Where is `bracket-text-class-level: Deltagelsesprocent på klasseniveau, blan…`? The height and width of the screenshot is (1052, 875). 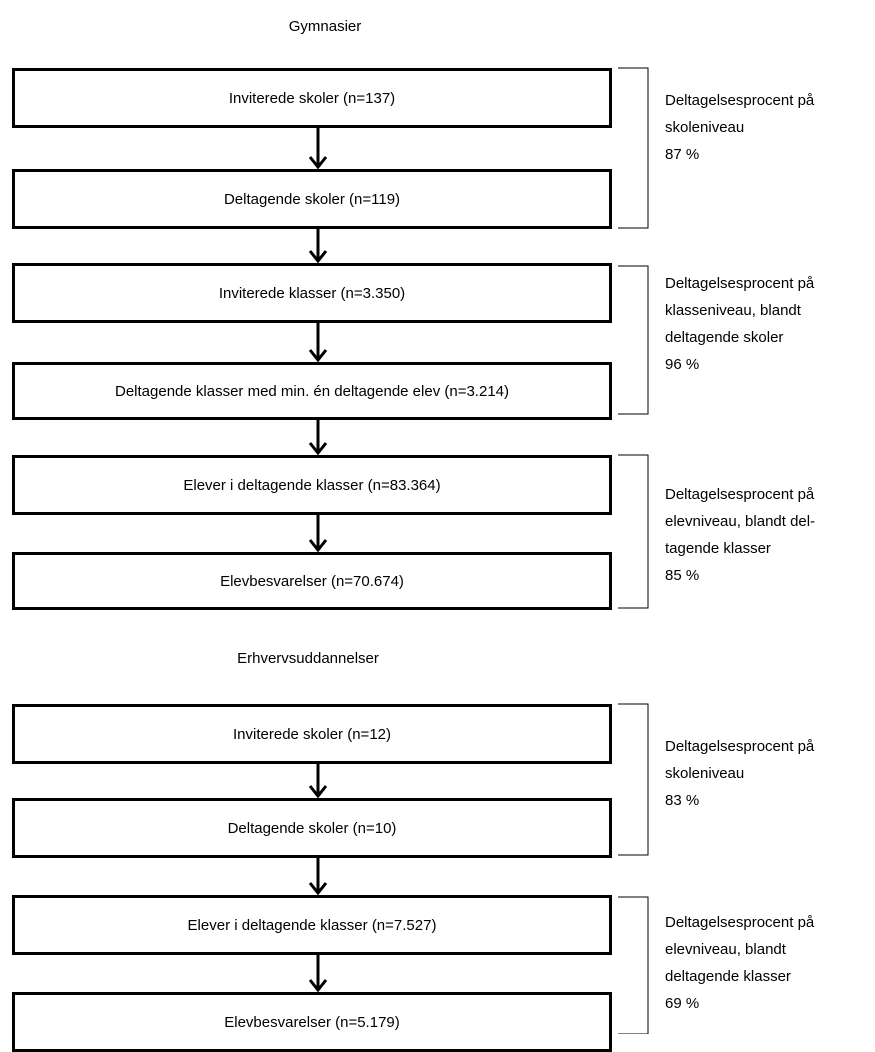
bracket-text-class-level: Deltagelsesprocent på klasseniveau, blan… is located at coordinates (740, 324).